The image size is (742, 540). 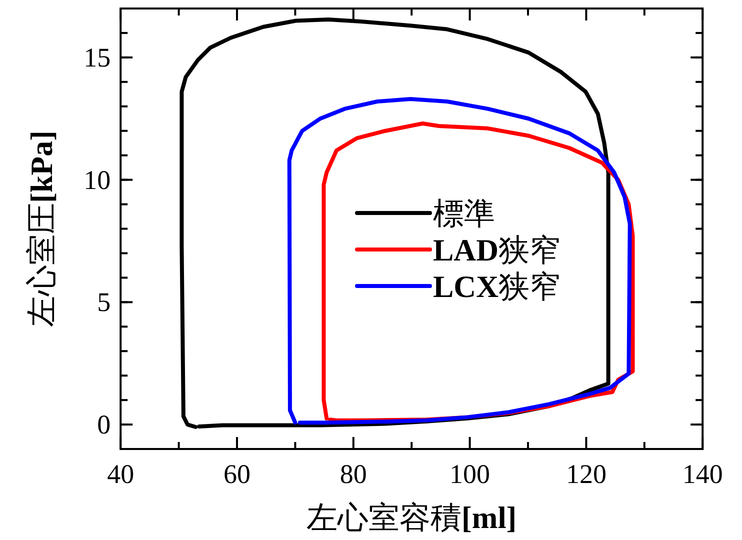 What do you see at coordinates (464, 213) in the screenshot?
I see `legend-label: 標準` at bounding box center [464, 213].